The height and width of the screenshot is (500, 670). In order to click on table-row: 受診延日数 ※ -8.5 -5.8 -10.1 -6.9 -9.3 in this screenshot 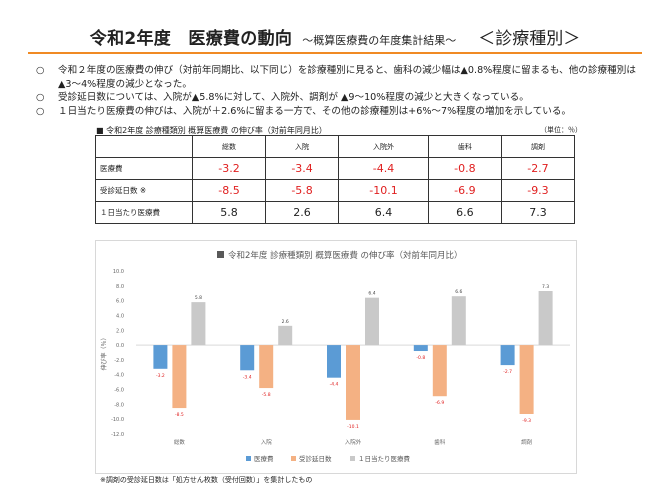, I will do `click(335, 190)`.